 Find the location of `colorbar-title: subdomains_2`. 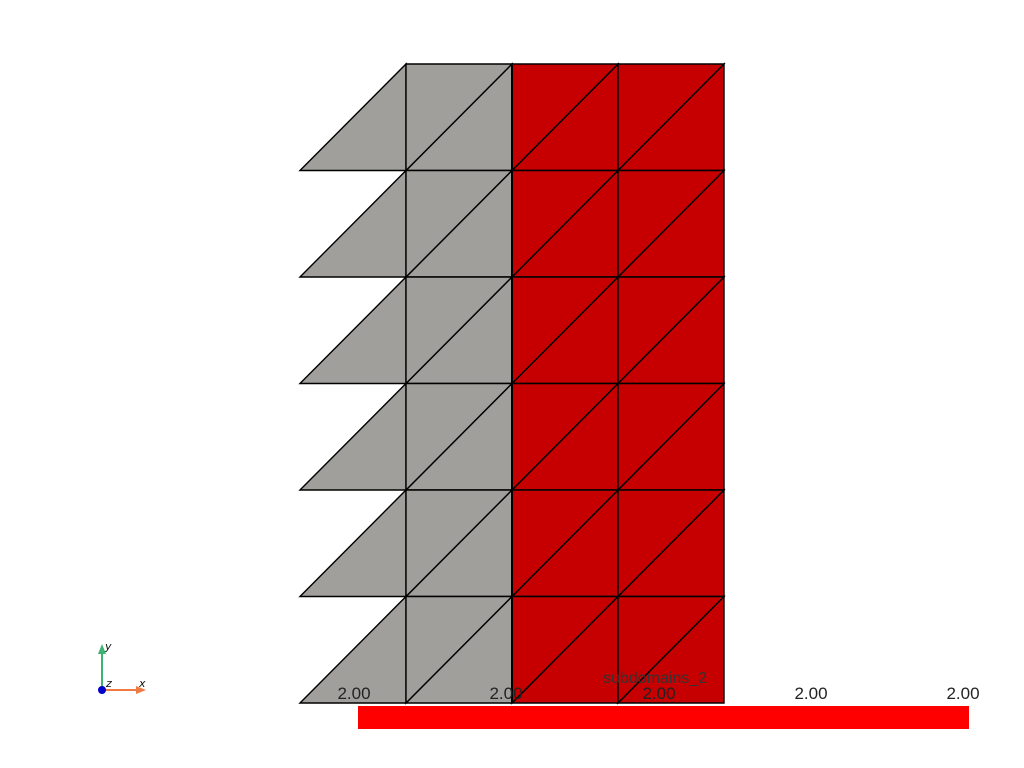

colorbar-title: subdomains_2 is located at coordinates (655, 678).